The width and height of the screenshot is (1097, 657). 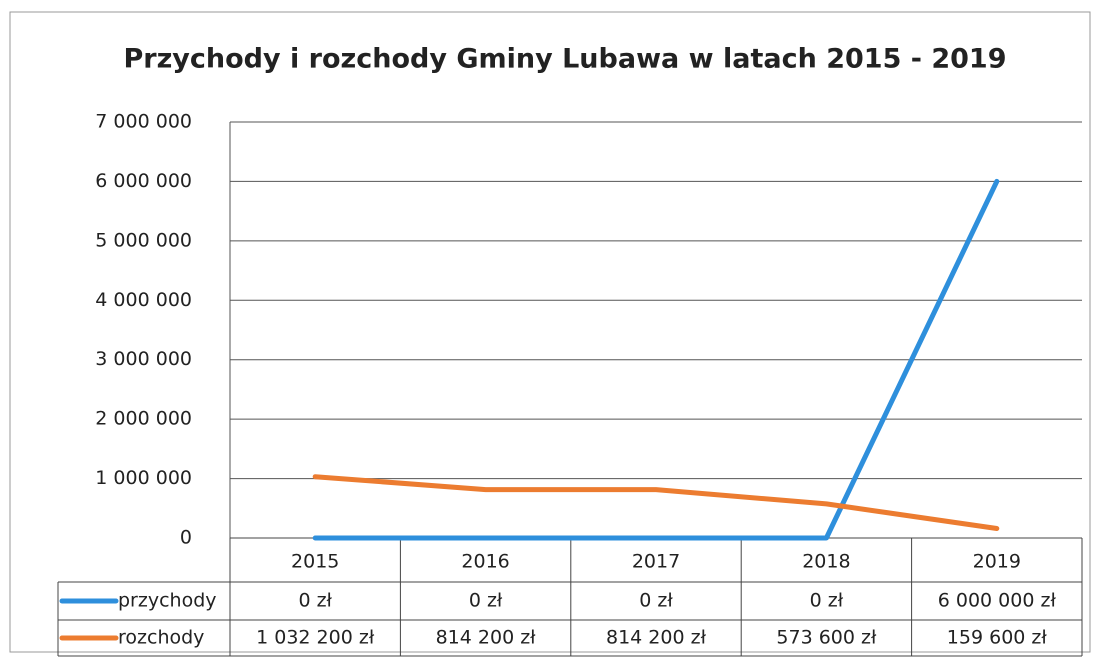 What do you see at coordinates (826, 638) in the screenshot?
I see `data-label: 573 600 zł` at bounding box center [826, 638].